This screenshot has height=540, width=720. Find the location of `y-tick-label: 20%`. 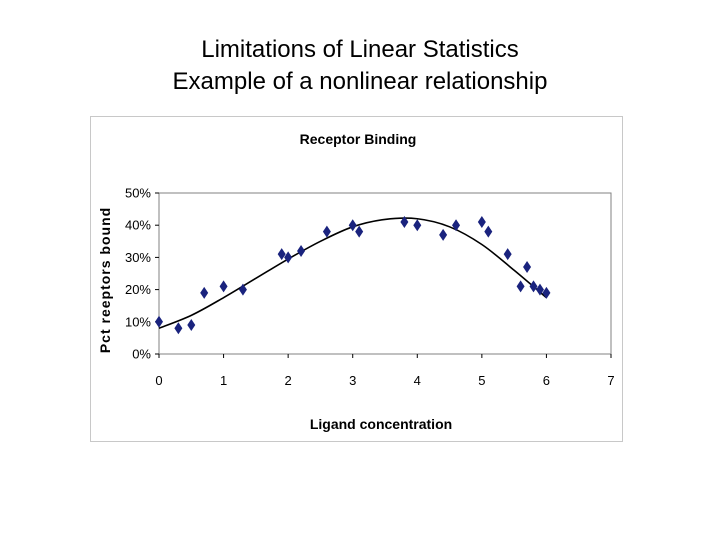

y-tick-label: 20% is located at coordinates (138, 289).